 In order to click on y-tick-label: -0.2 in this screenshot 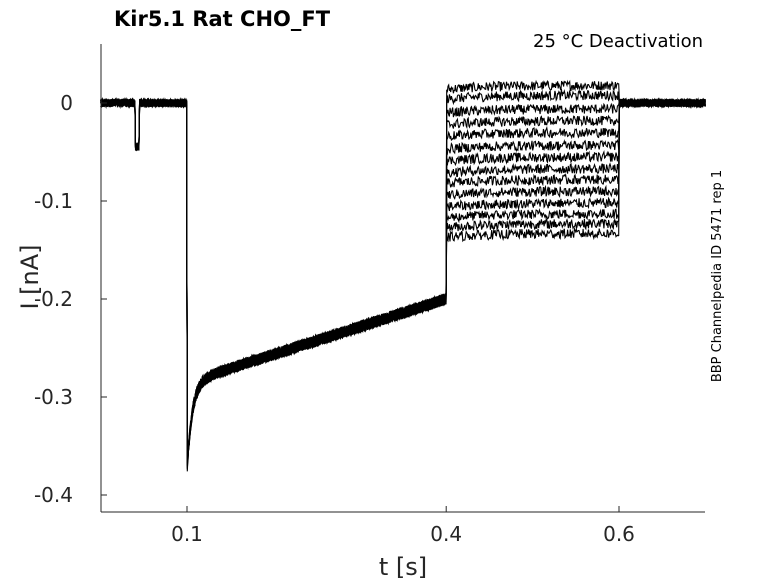, I will do `click(53, 299)`.